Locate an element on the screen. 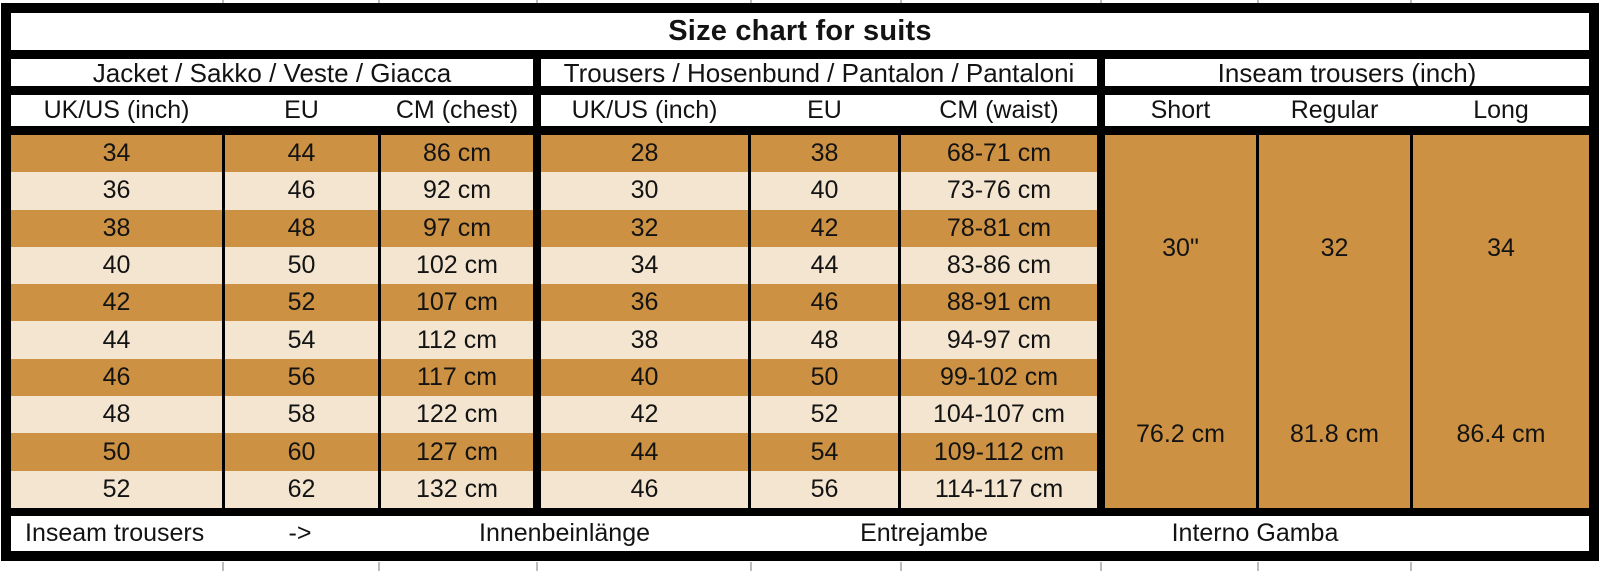 This screenshot has width=1600, height=576. table-row: 48 58 122 cm 42 52 104-107 cm is located at coordinates (554, 415).